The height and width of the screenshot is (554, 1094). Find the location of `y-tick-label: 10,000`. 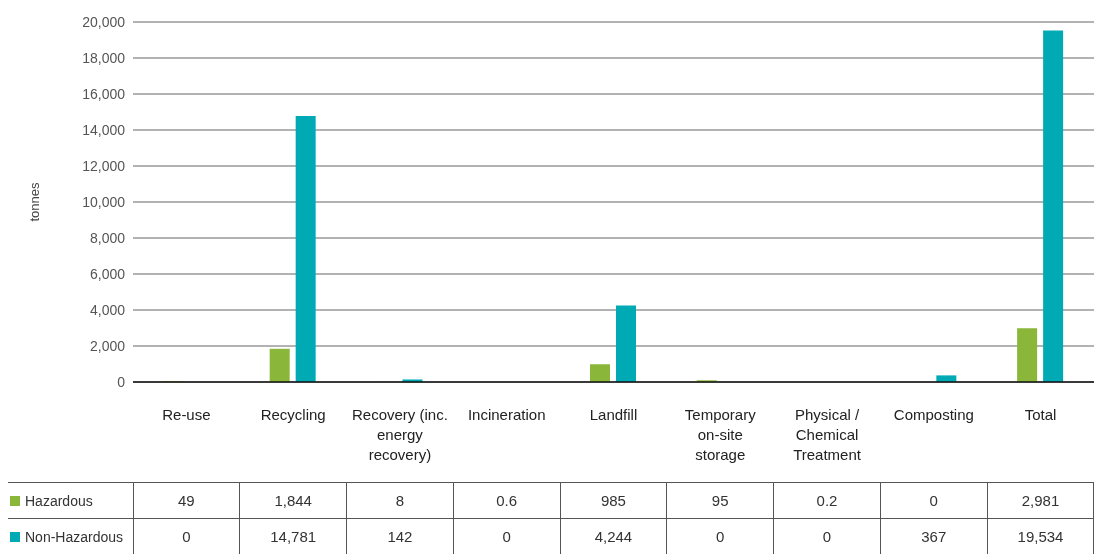

y-tick-label: 10,000 is located at coordinates (104, 201).